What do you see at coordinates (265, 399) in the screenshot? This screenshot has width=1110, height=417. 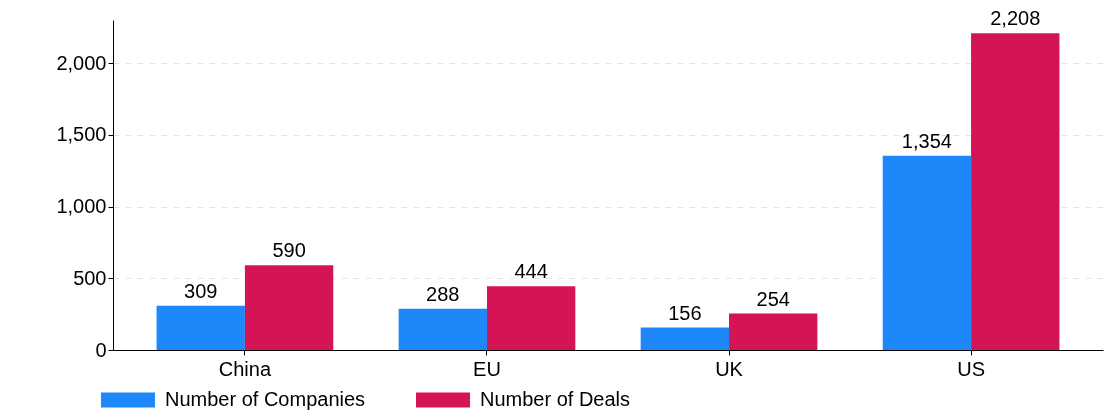 I see `legend-label: Number of Companies` at bounding box center [265, 399].